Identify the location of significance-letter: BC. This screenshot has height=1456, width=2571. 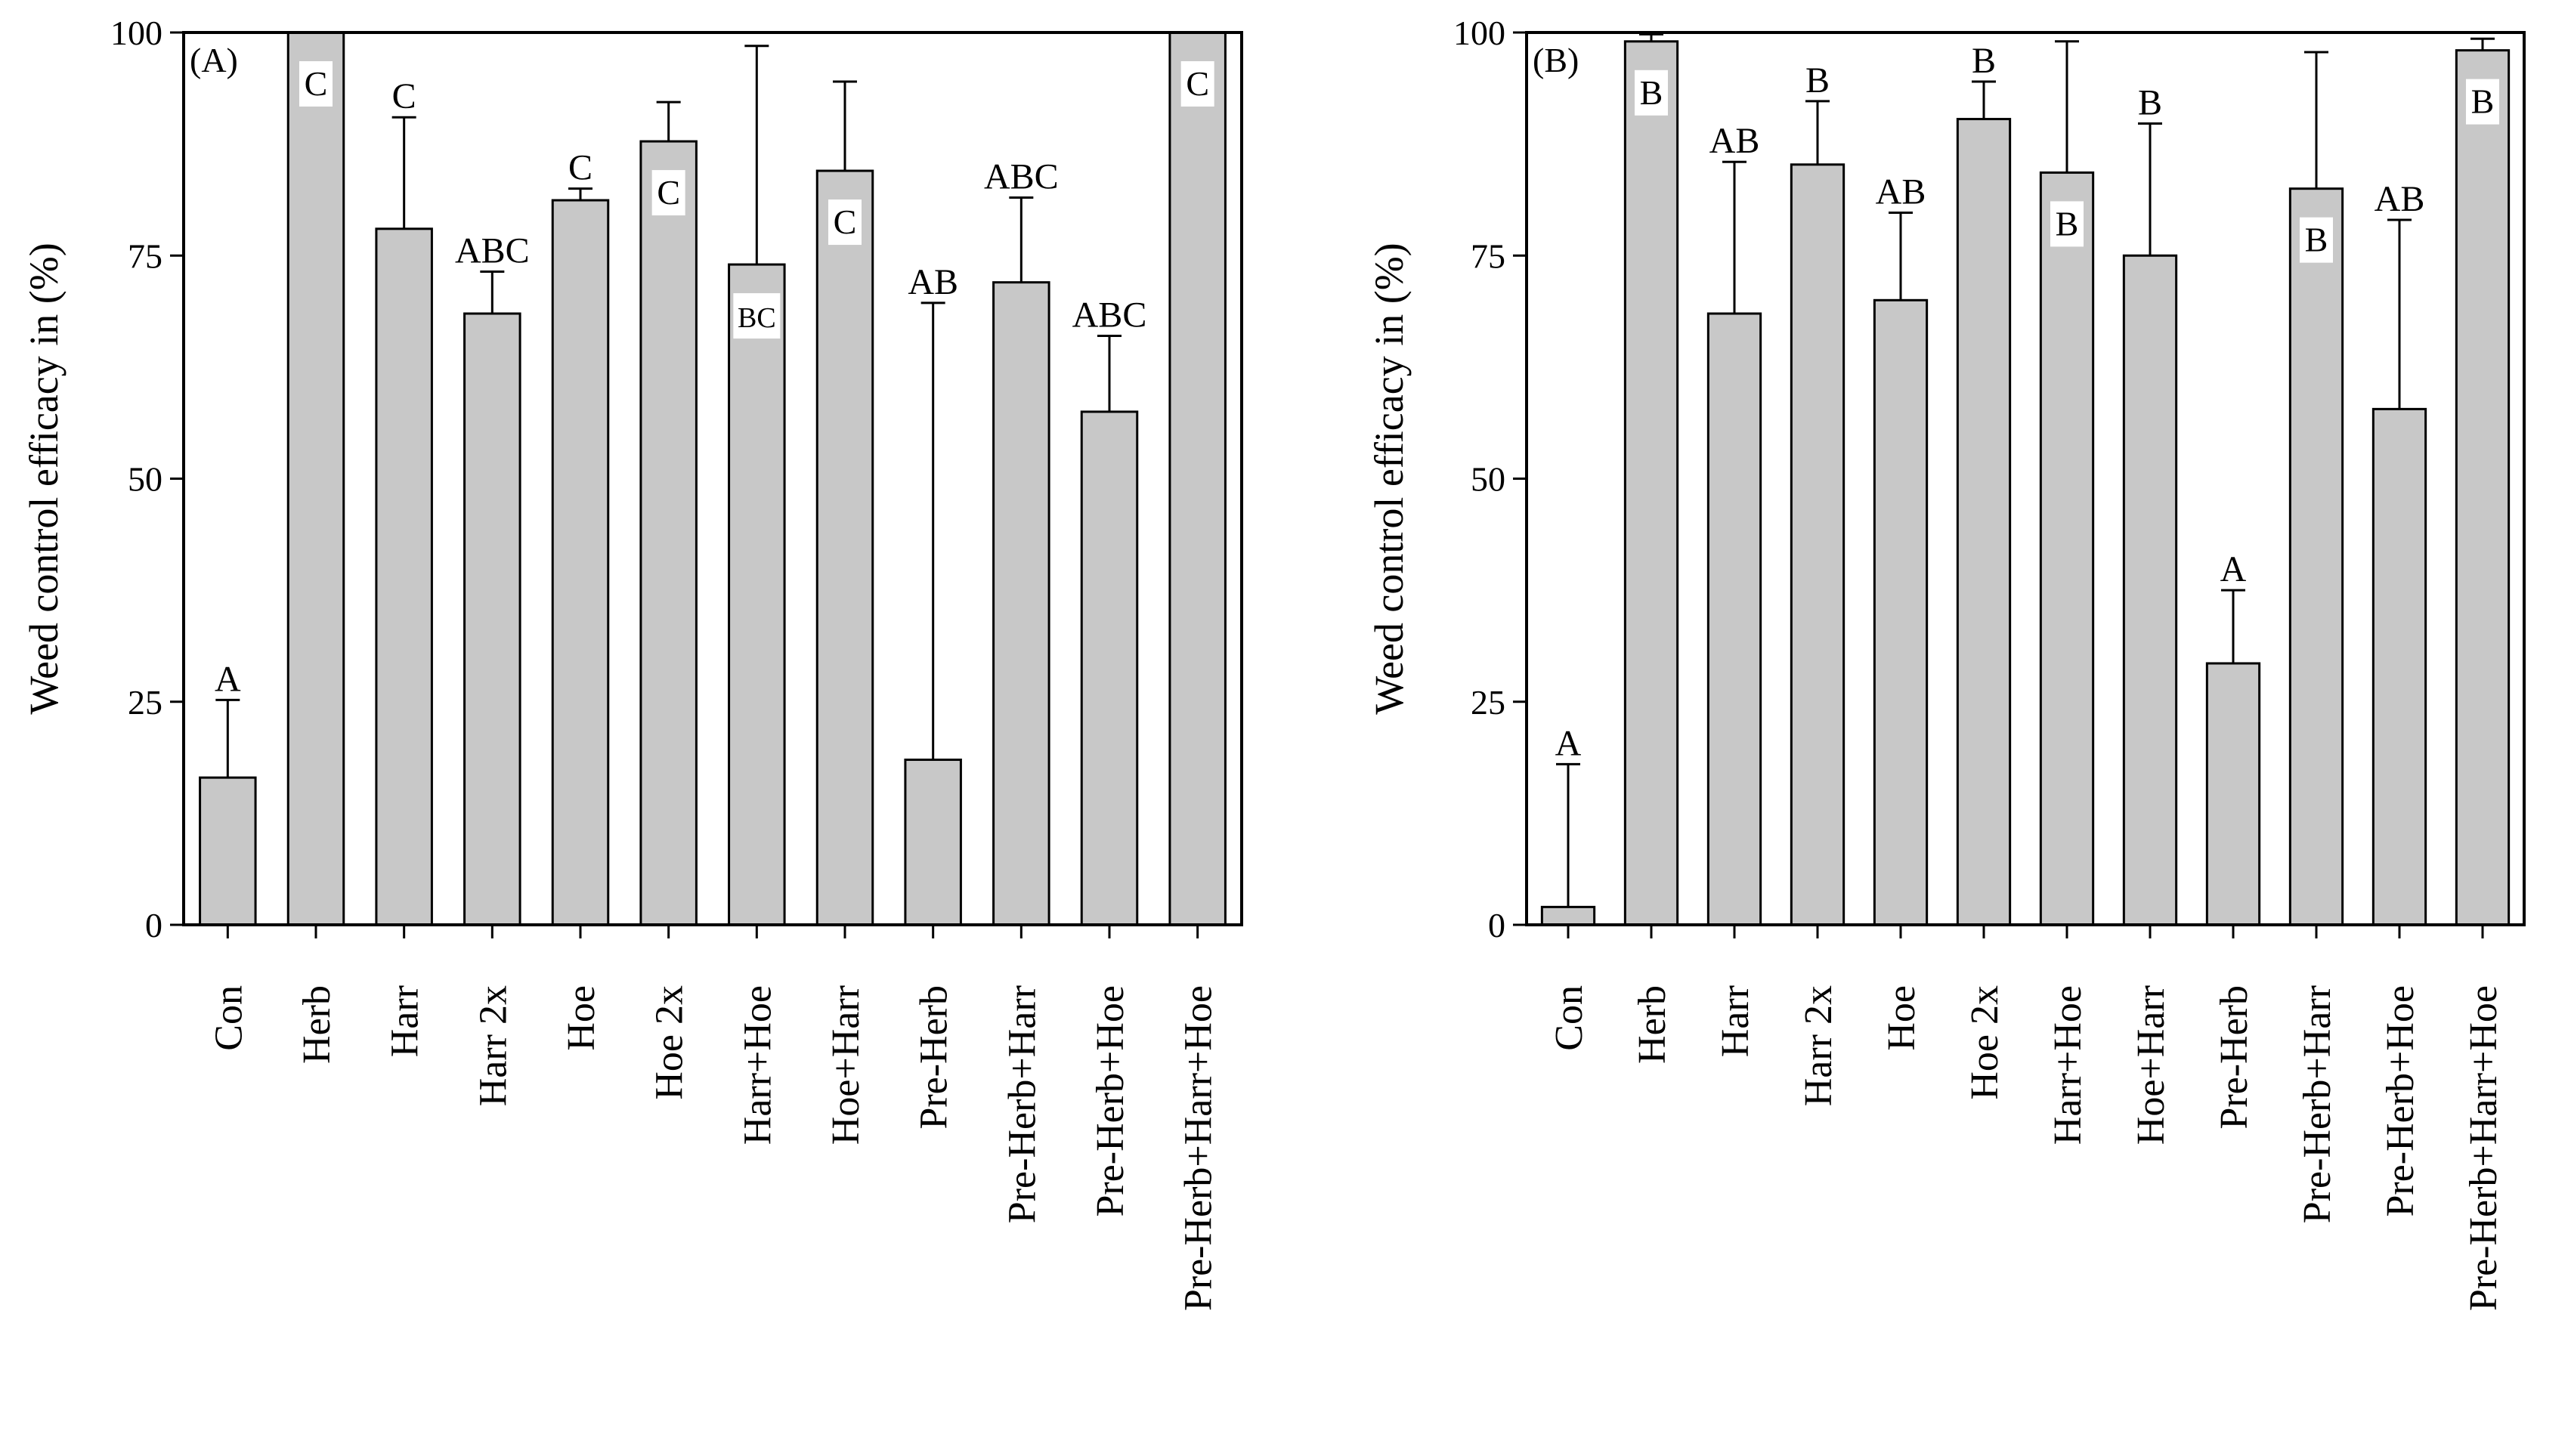
(757, 318).